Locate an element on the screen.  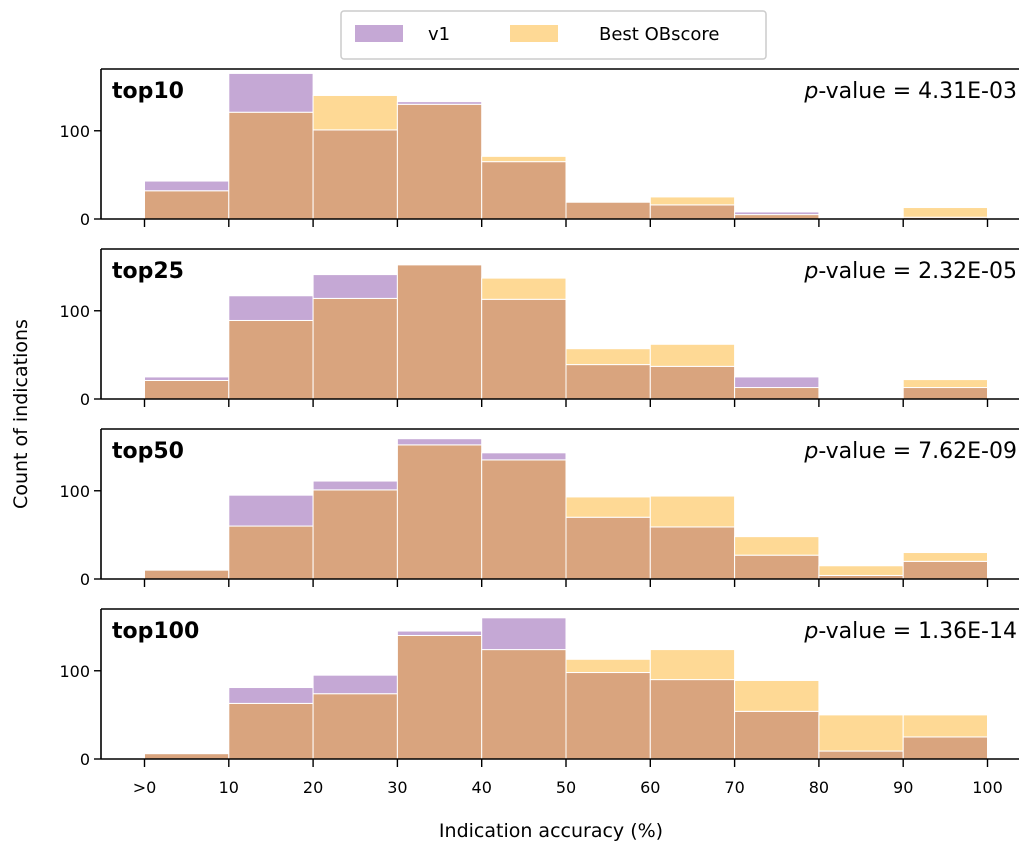
x-tick-label: 30 is located at coordinates (397, 787).